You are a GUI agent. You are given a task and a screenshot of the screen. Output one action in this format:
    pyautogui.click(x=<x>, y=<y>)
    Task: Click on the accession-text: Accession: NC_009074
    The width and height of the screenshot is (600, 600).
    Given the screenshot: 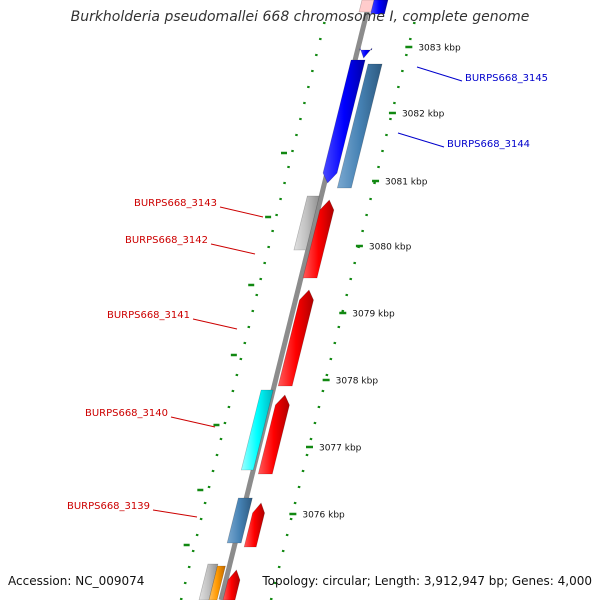 What is the action you would take?
    pyautogui.click(x=76, y=581)
    